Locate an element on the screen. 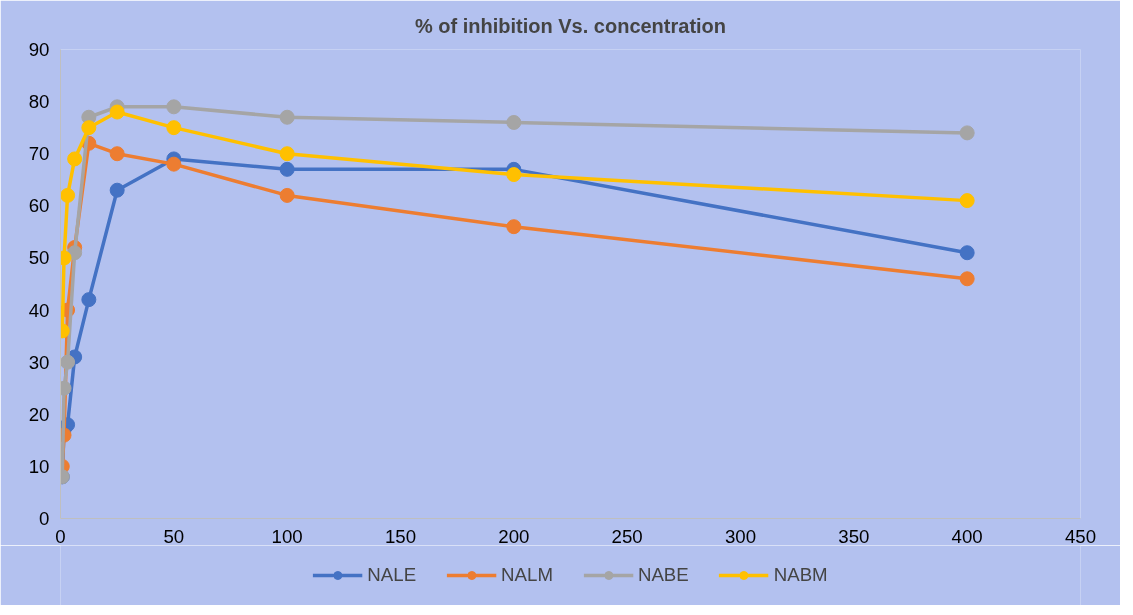 The image size is (1133, 615). x-tick-label: 300 is located at coordinates (740, 536).